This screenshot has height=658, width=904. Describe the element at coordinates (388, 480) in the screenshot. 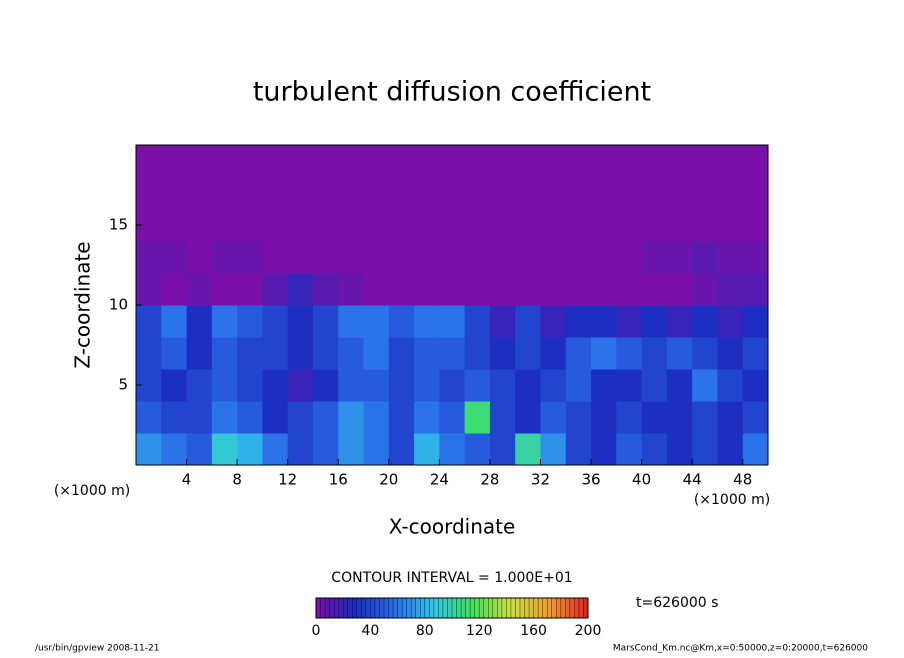

I see `x-tick-label: 20` at that location.